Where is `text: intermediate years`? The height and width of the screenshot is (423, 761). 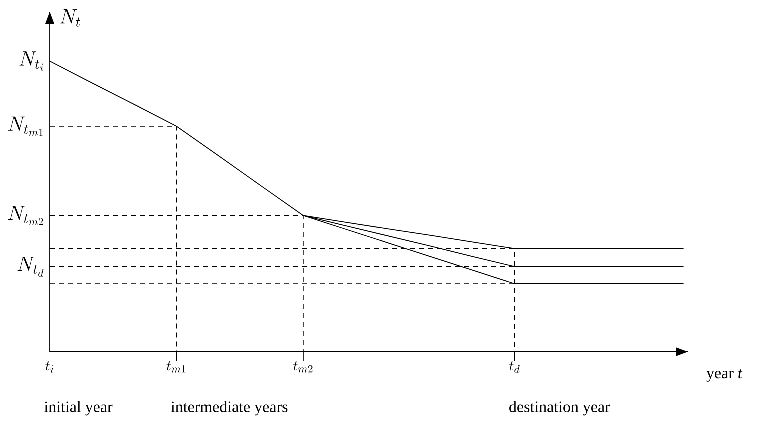 text: intermediate years is located at coordinates (229, 408).